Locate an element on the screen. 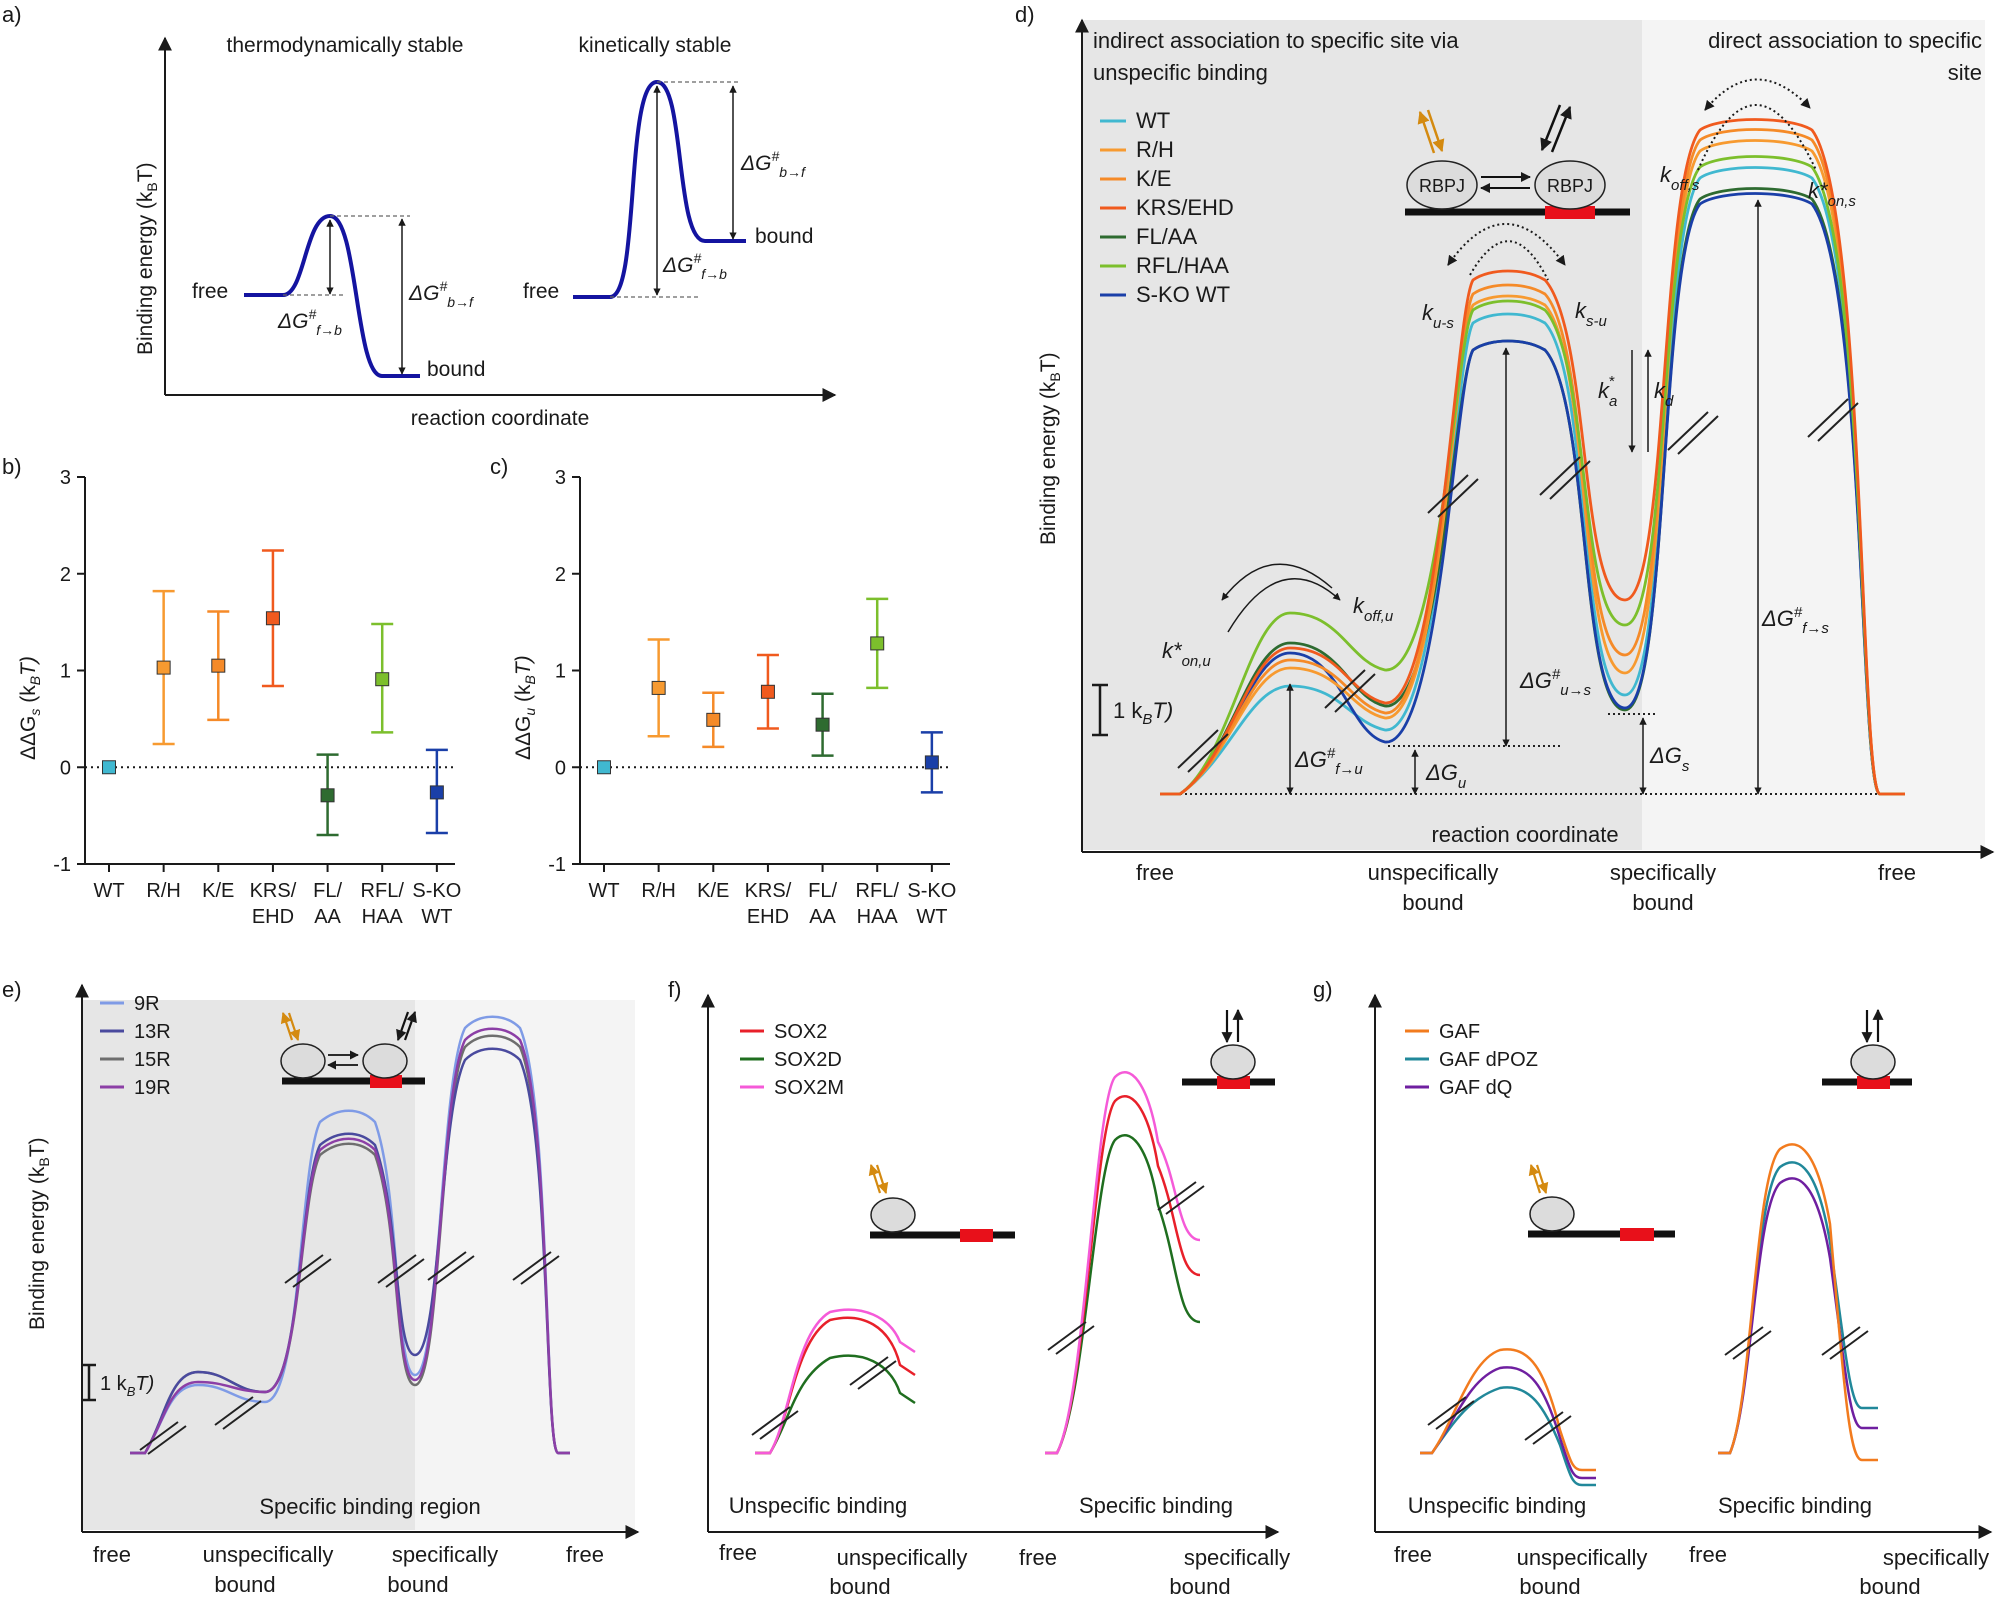  panel-a-right-title: kinetically stable is located at coordinates (655, 45).